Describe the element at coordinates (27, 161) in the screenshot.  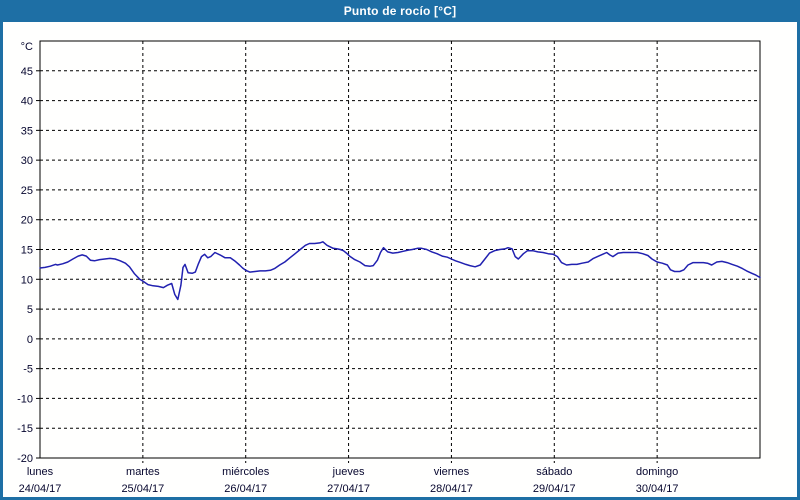
I see `y-tick-label: 30` at that location.